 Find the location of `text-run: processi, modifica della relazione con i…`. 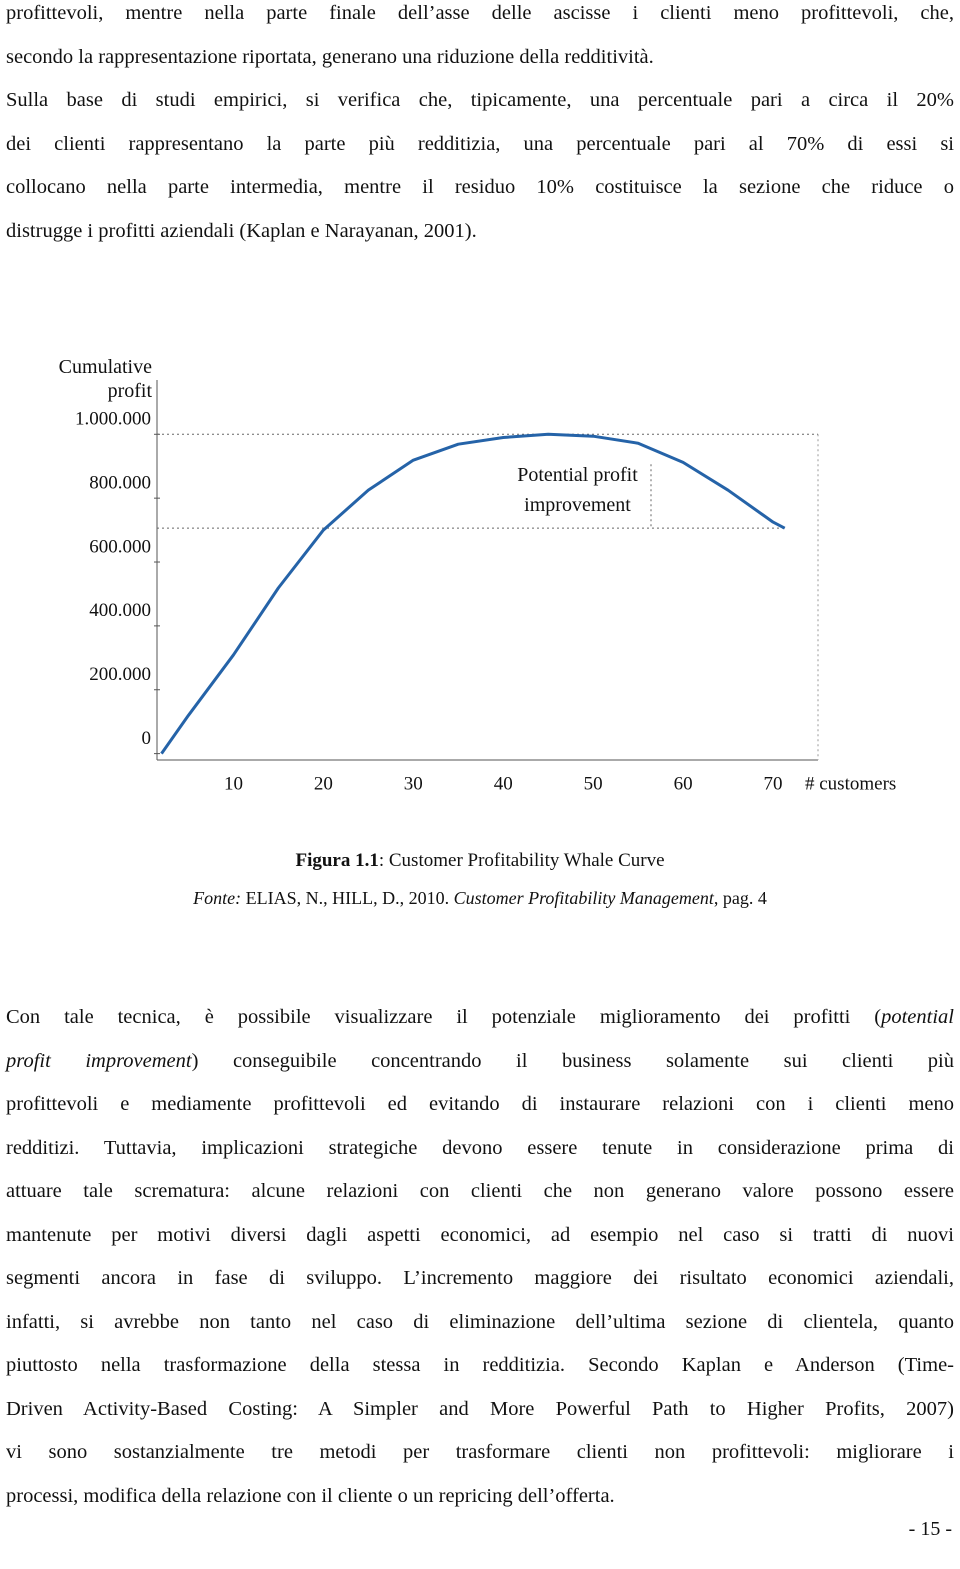

text-run: processi, modifica della relazione con i… is located at coordinates (310, 1495).